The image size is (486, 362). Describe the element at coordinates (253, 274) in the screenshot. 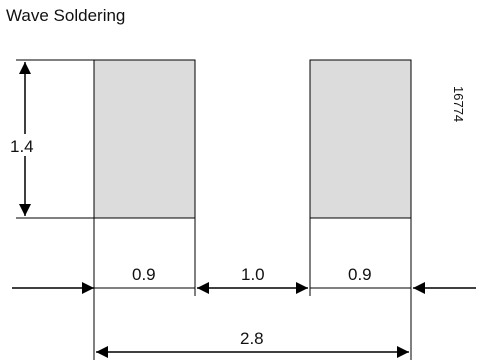

I see `gap-label: 1.0` at that location.